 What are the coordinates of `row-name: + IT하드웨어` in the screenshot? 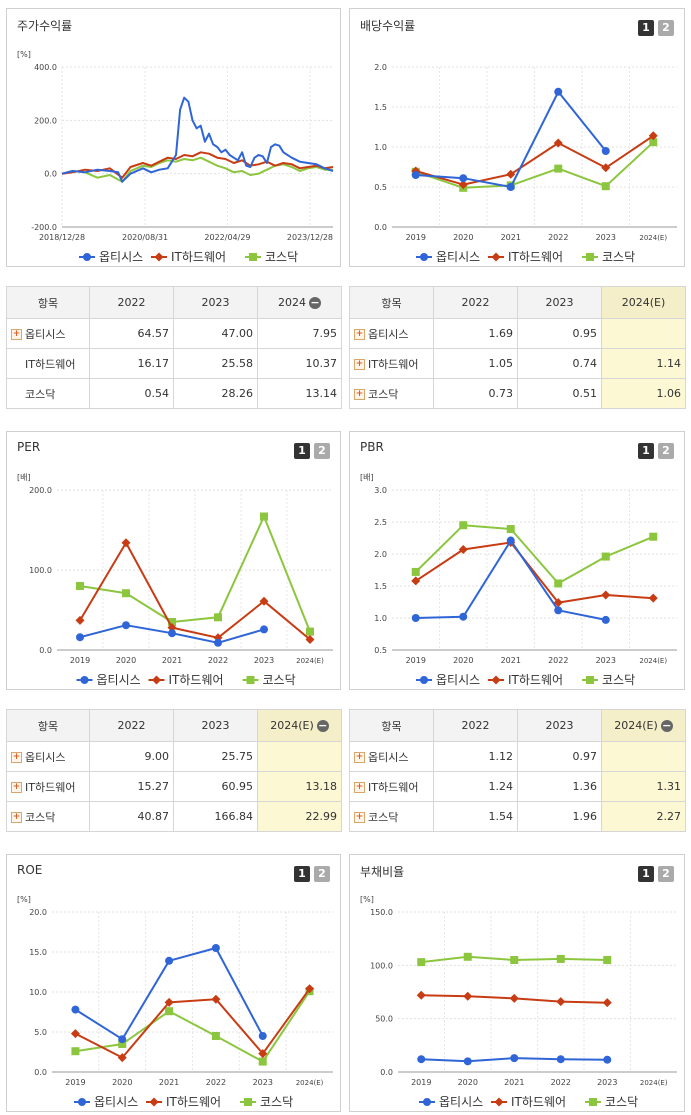 It's located at (391, 786).